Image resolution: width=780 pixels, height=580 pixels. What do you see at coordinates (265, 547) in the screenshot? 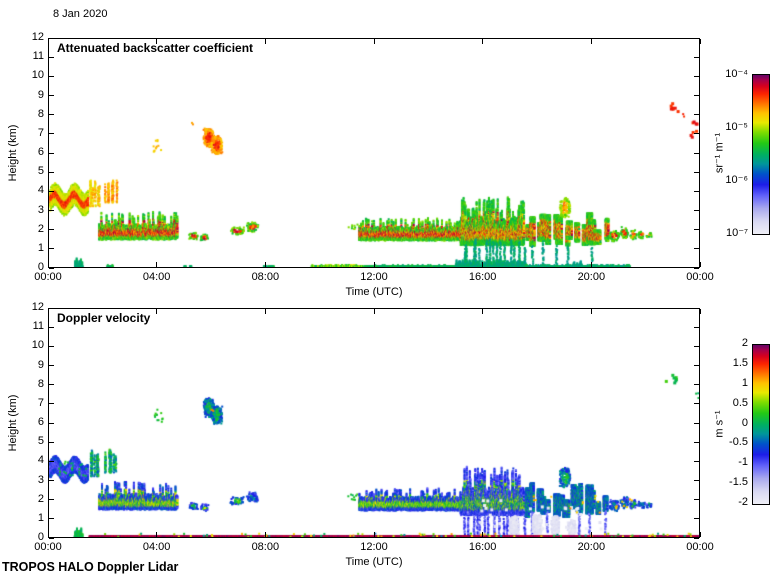
I see `x-tick-label: 08:00` at bounding box center [265, 547].